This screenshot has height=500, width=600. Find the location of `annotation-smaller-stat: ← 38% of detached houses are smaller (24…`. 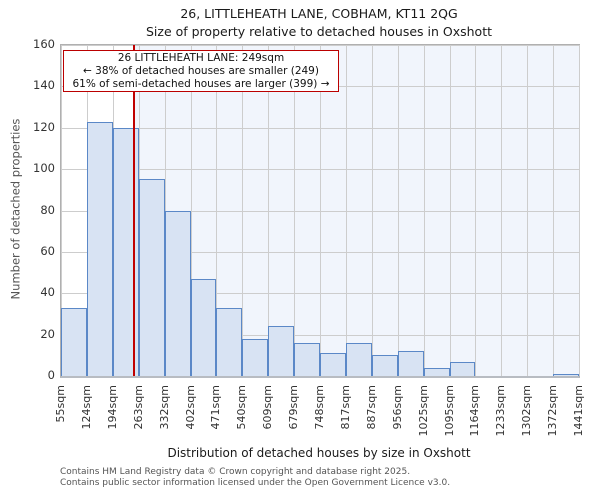

annotation-smaller-stat: ← 38% of detached houses are smaller (24… is located at coordinates (201, 70).